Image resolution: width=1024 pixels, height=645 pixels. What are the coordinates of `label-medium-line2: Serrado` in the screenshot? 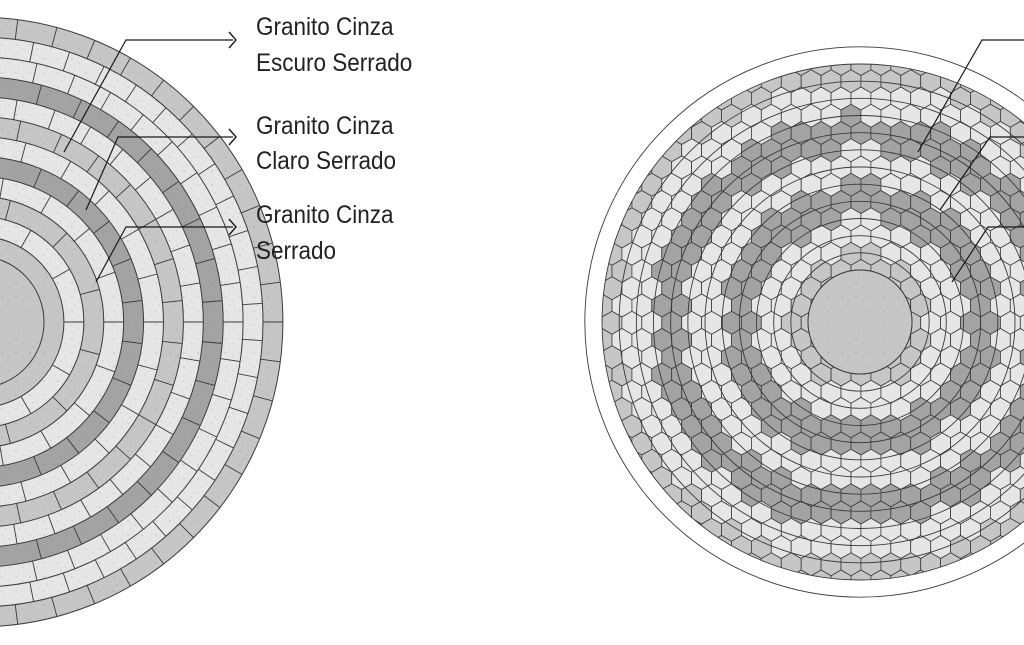 It's located at (296, 251).